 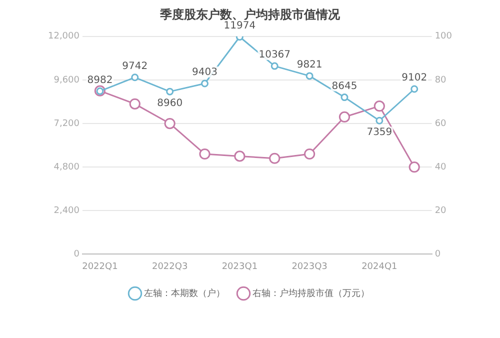 What do you see at coordinates (345, 86) in the screenshot?
I see `data-label: 8645` at bounding box center [345, 86].